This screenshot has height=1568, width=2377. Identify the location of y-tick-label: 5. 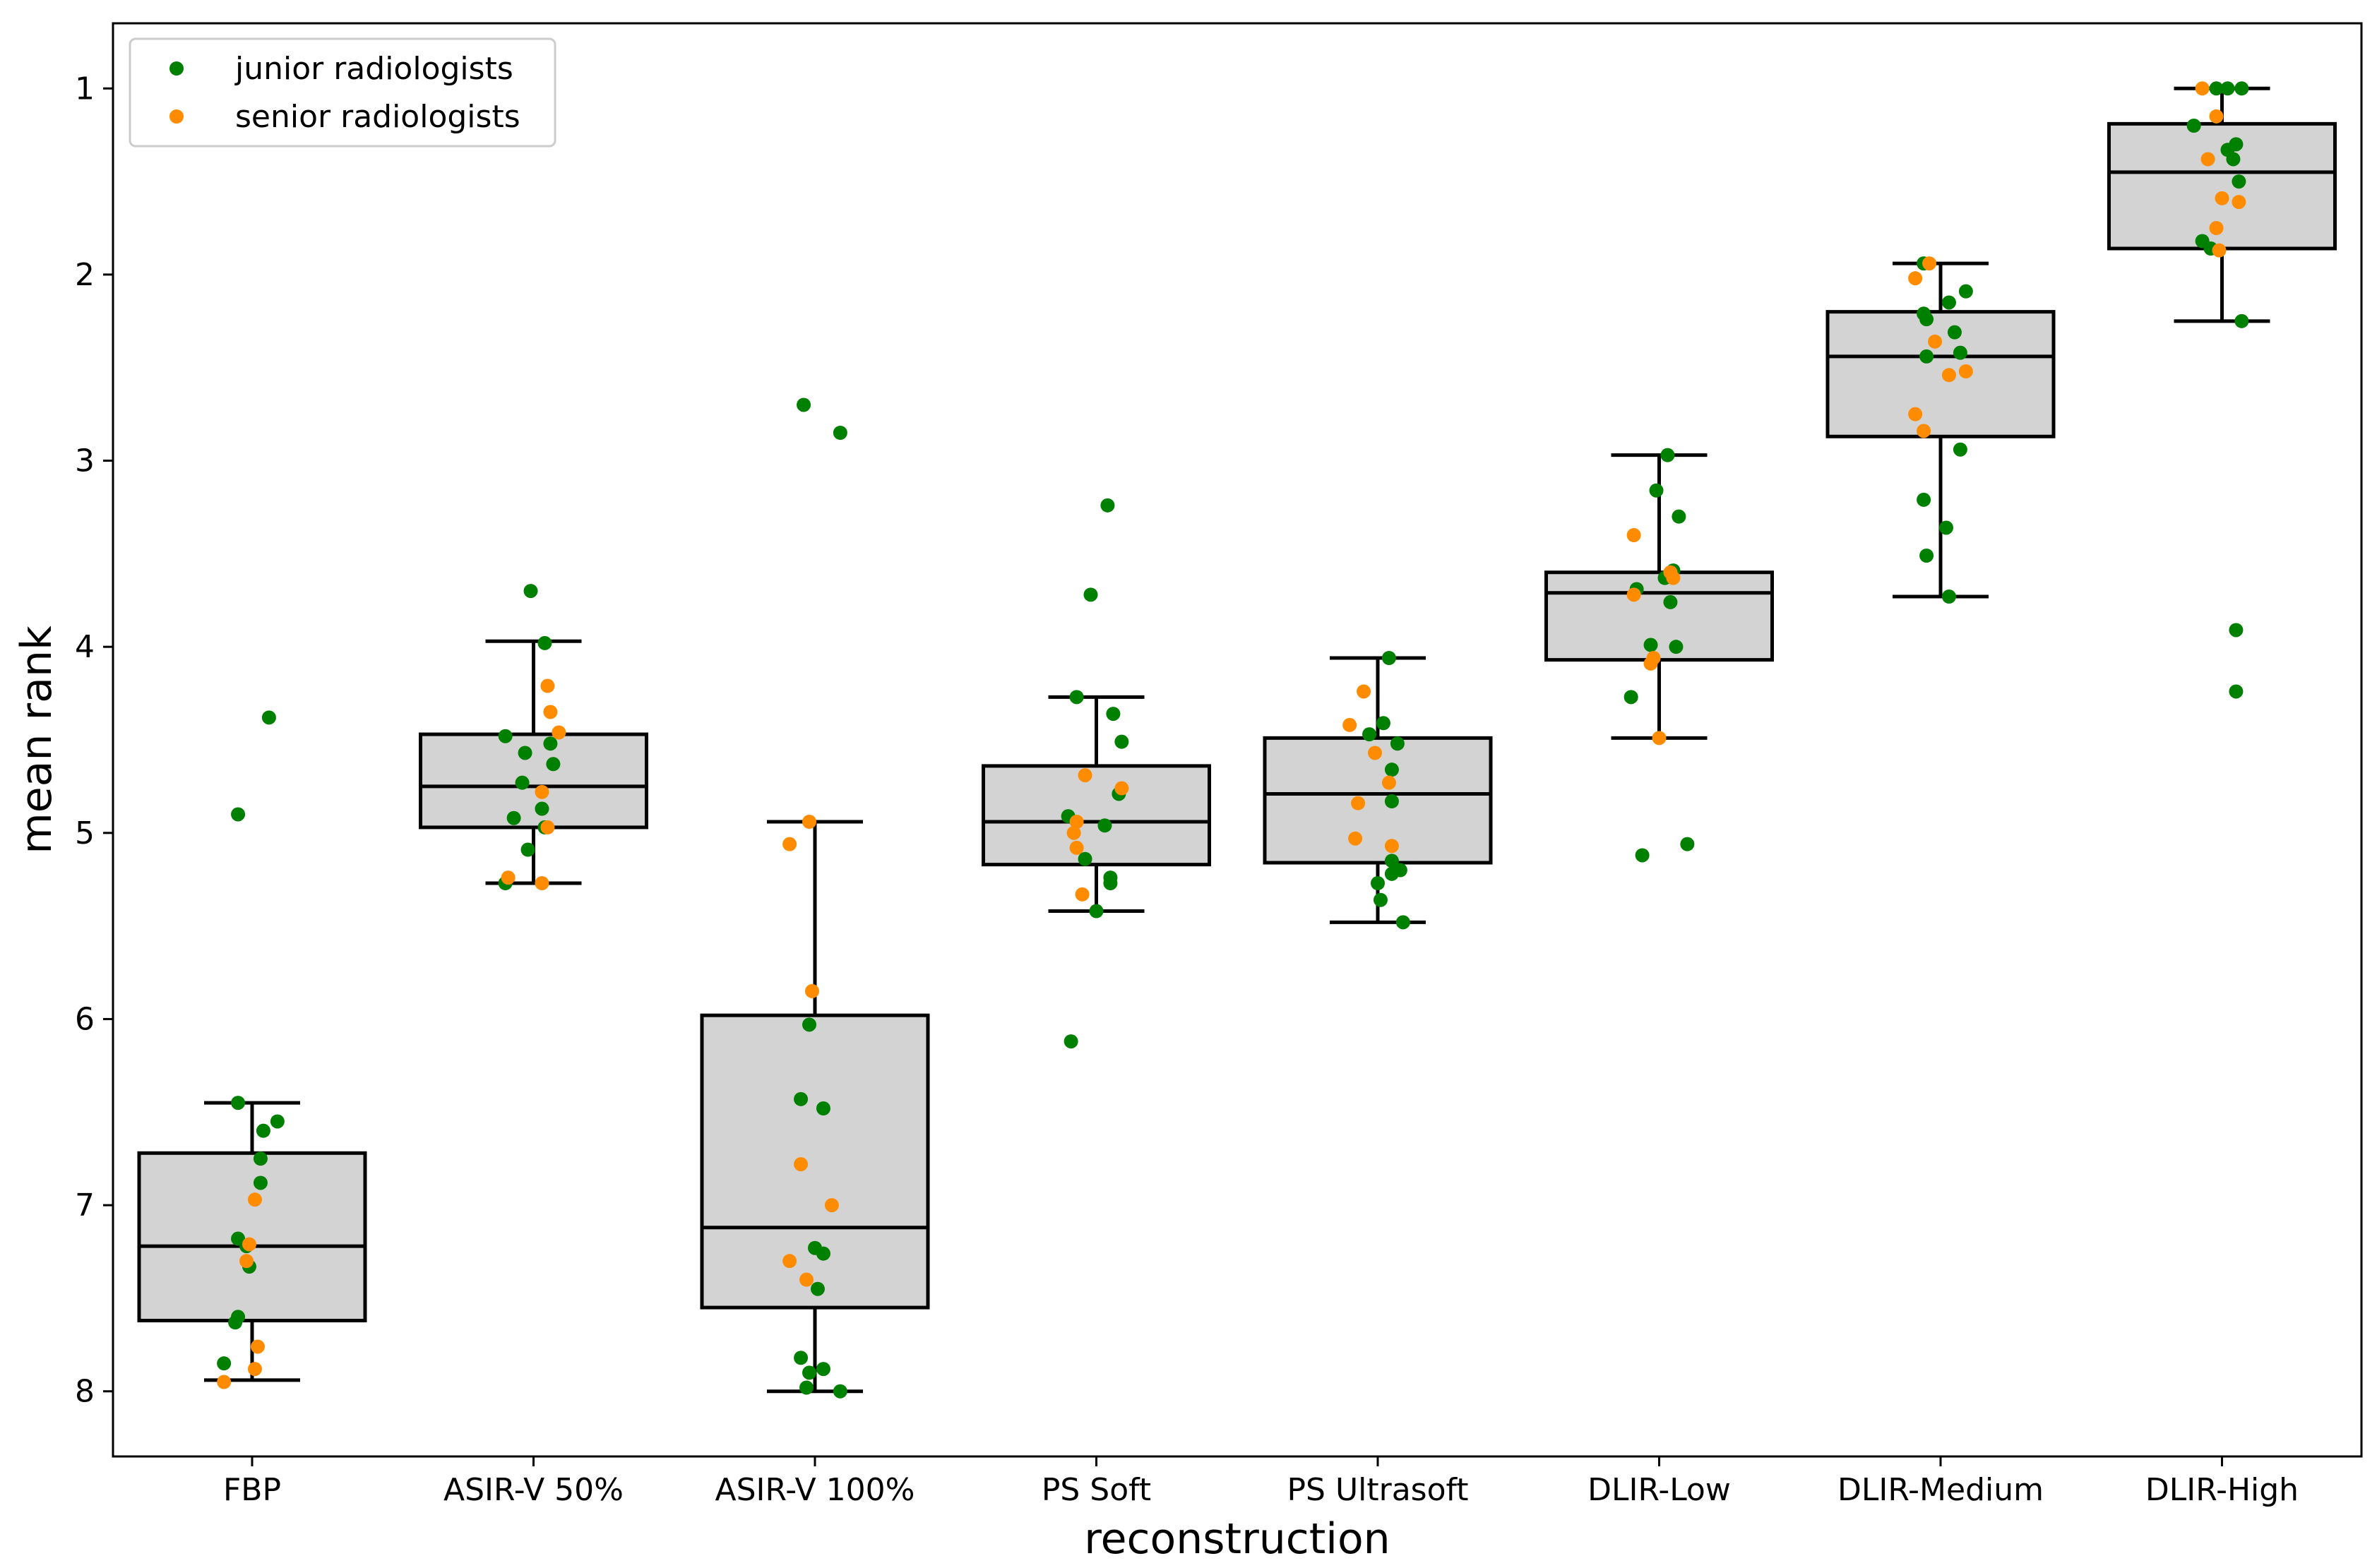
(85, 833).